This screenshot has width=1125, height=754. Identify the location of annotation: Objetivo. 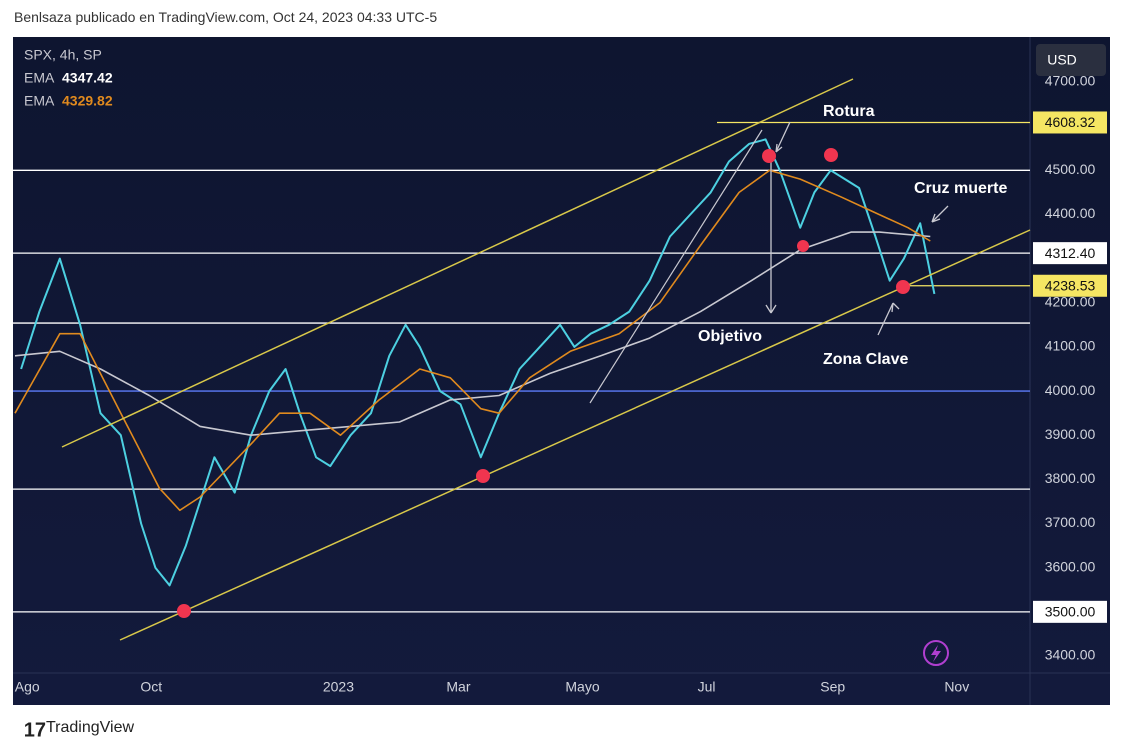
(730, 336).